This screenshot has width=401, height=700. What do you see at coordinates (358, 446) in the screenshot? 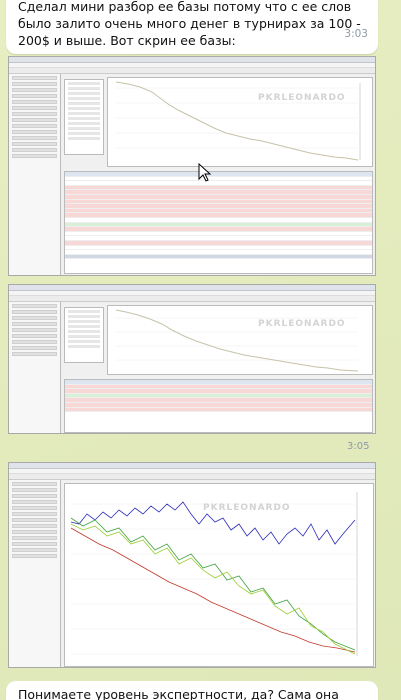
I see `message-time: 3:05` at bounding box center [358, 446].